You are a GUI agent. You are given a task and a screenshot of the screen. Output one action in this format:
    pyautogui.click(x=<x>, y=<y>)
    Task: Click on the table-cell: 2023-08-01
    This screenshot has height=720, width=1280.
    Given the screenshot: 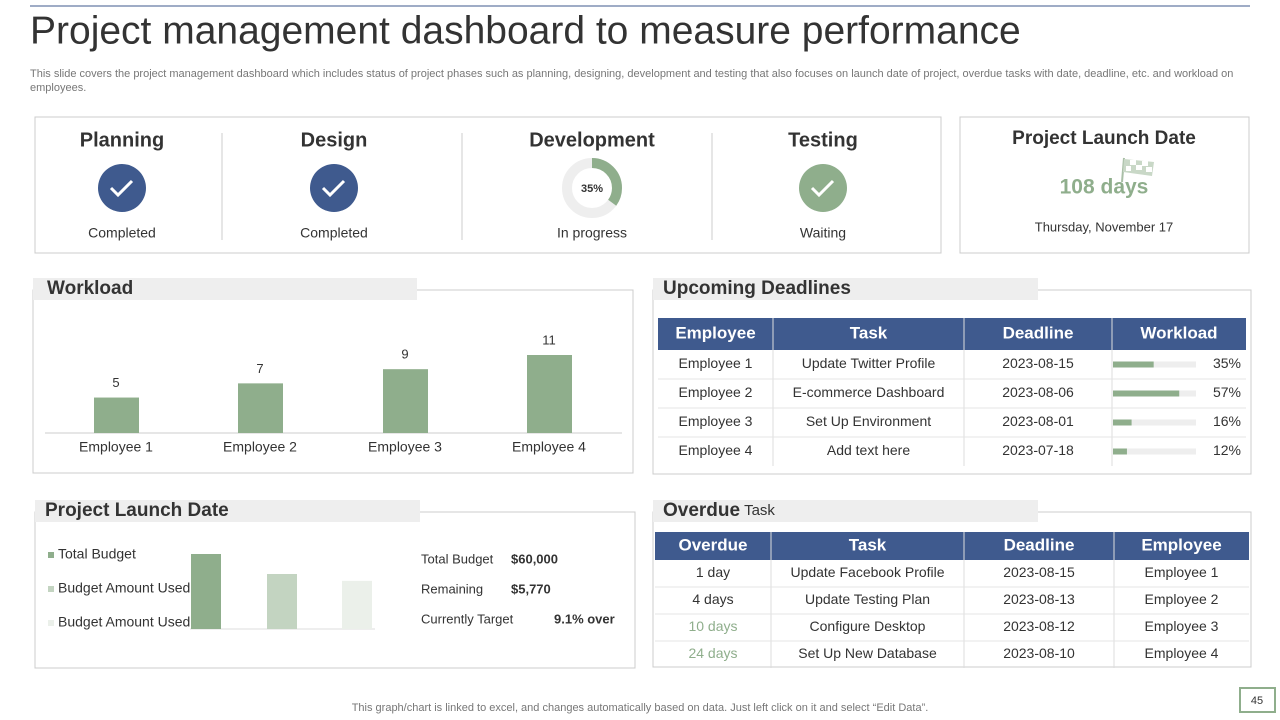 What is the action you would take?
    pyautogui.click(x=1038, y=421)
    